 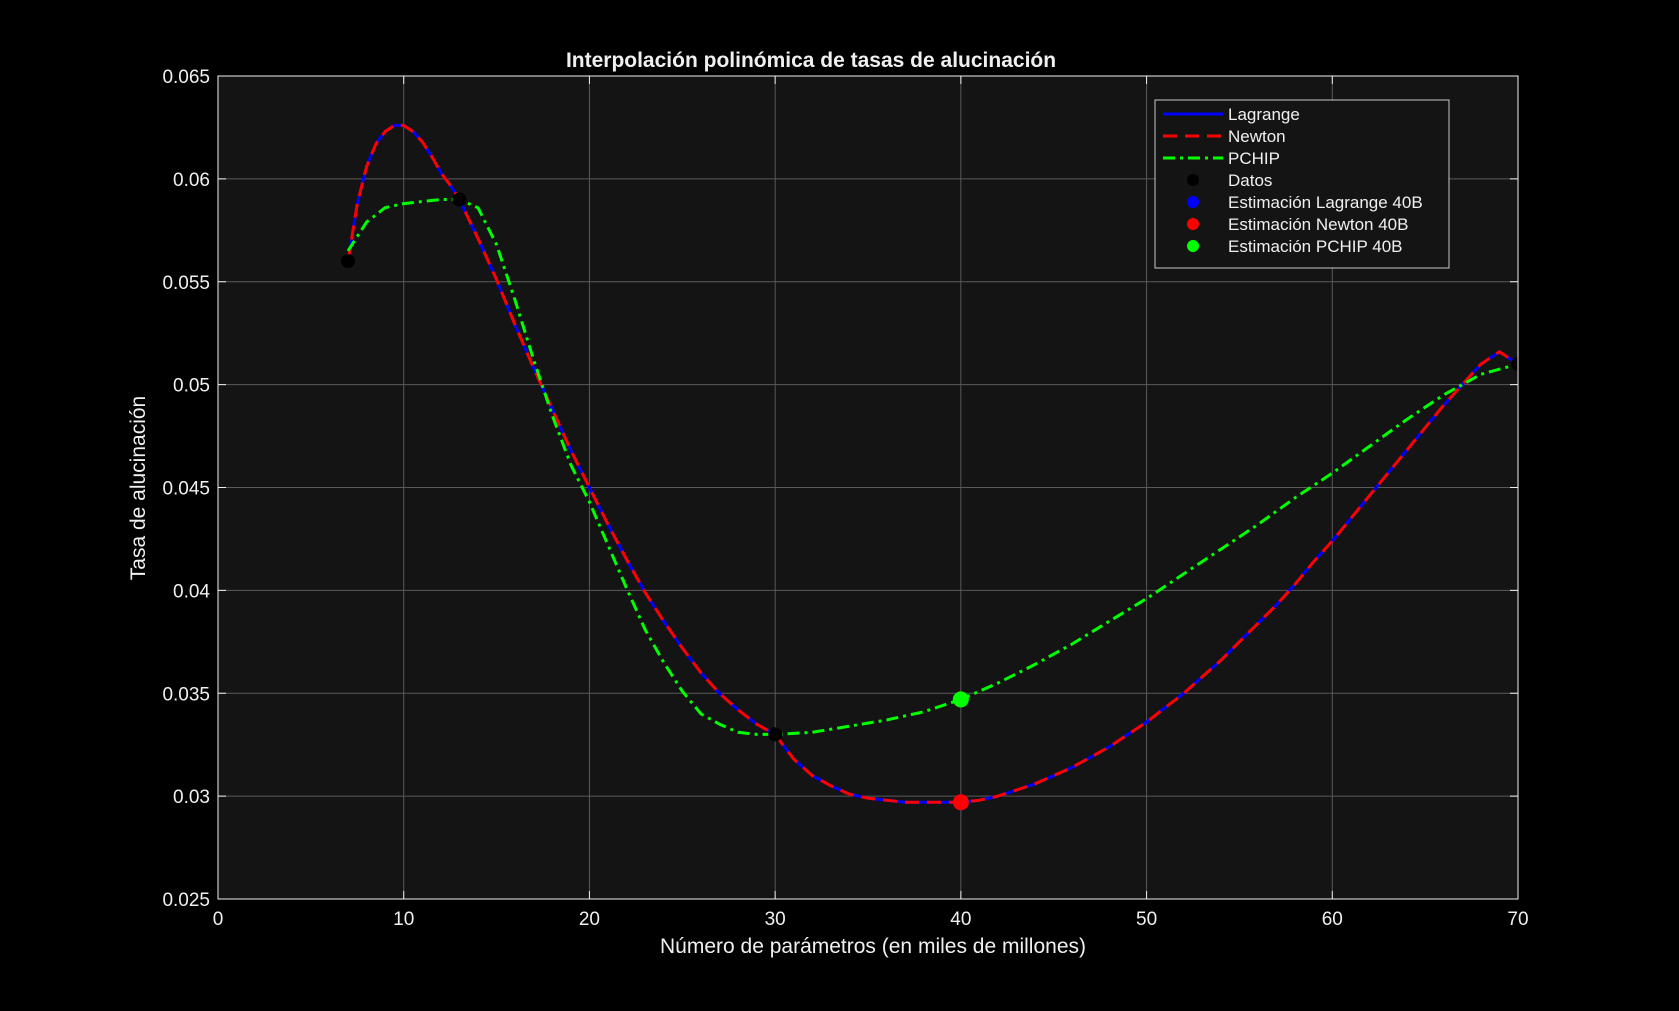 I want to click on legend-entry-label: PCHIP, so click(x=1254, y=158).